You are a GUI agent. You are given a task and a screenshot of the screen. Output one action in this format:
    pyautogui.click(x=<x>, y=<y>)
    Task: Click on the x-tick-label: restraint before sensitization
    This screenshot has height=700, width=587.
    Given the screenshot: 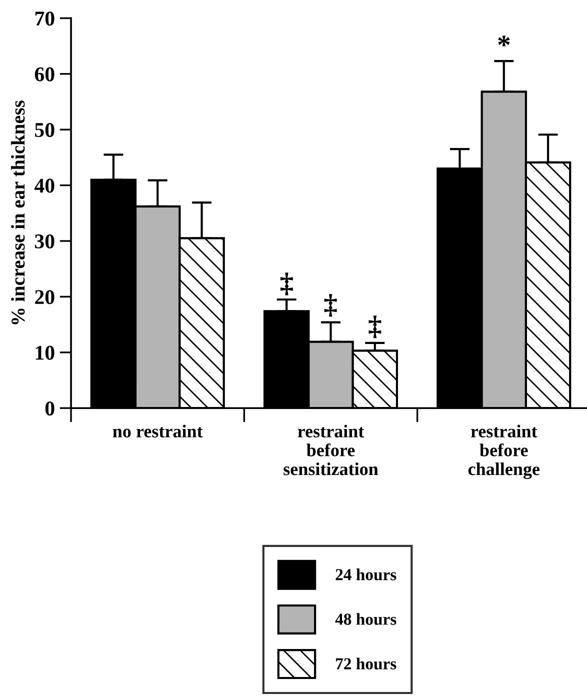 What is the action you would take?
    pyautogui.click(x=331, y=450)
    